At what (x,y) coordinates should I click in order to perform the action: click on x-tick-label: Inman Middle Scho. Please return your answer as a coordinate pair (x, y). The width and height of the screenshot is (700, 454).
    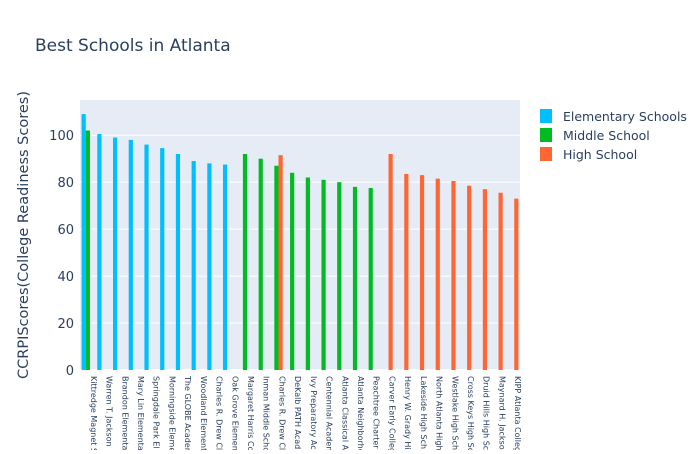
    Looking at the image, I should click on (266, 413).